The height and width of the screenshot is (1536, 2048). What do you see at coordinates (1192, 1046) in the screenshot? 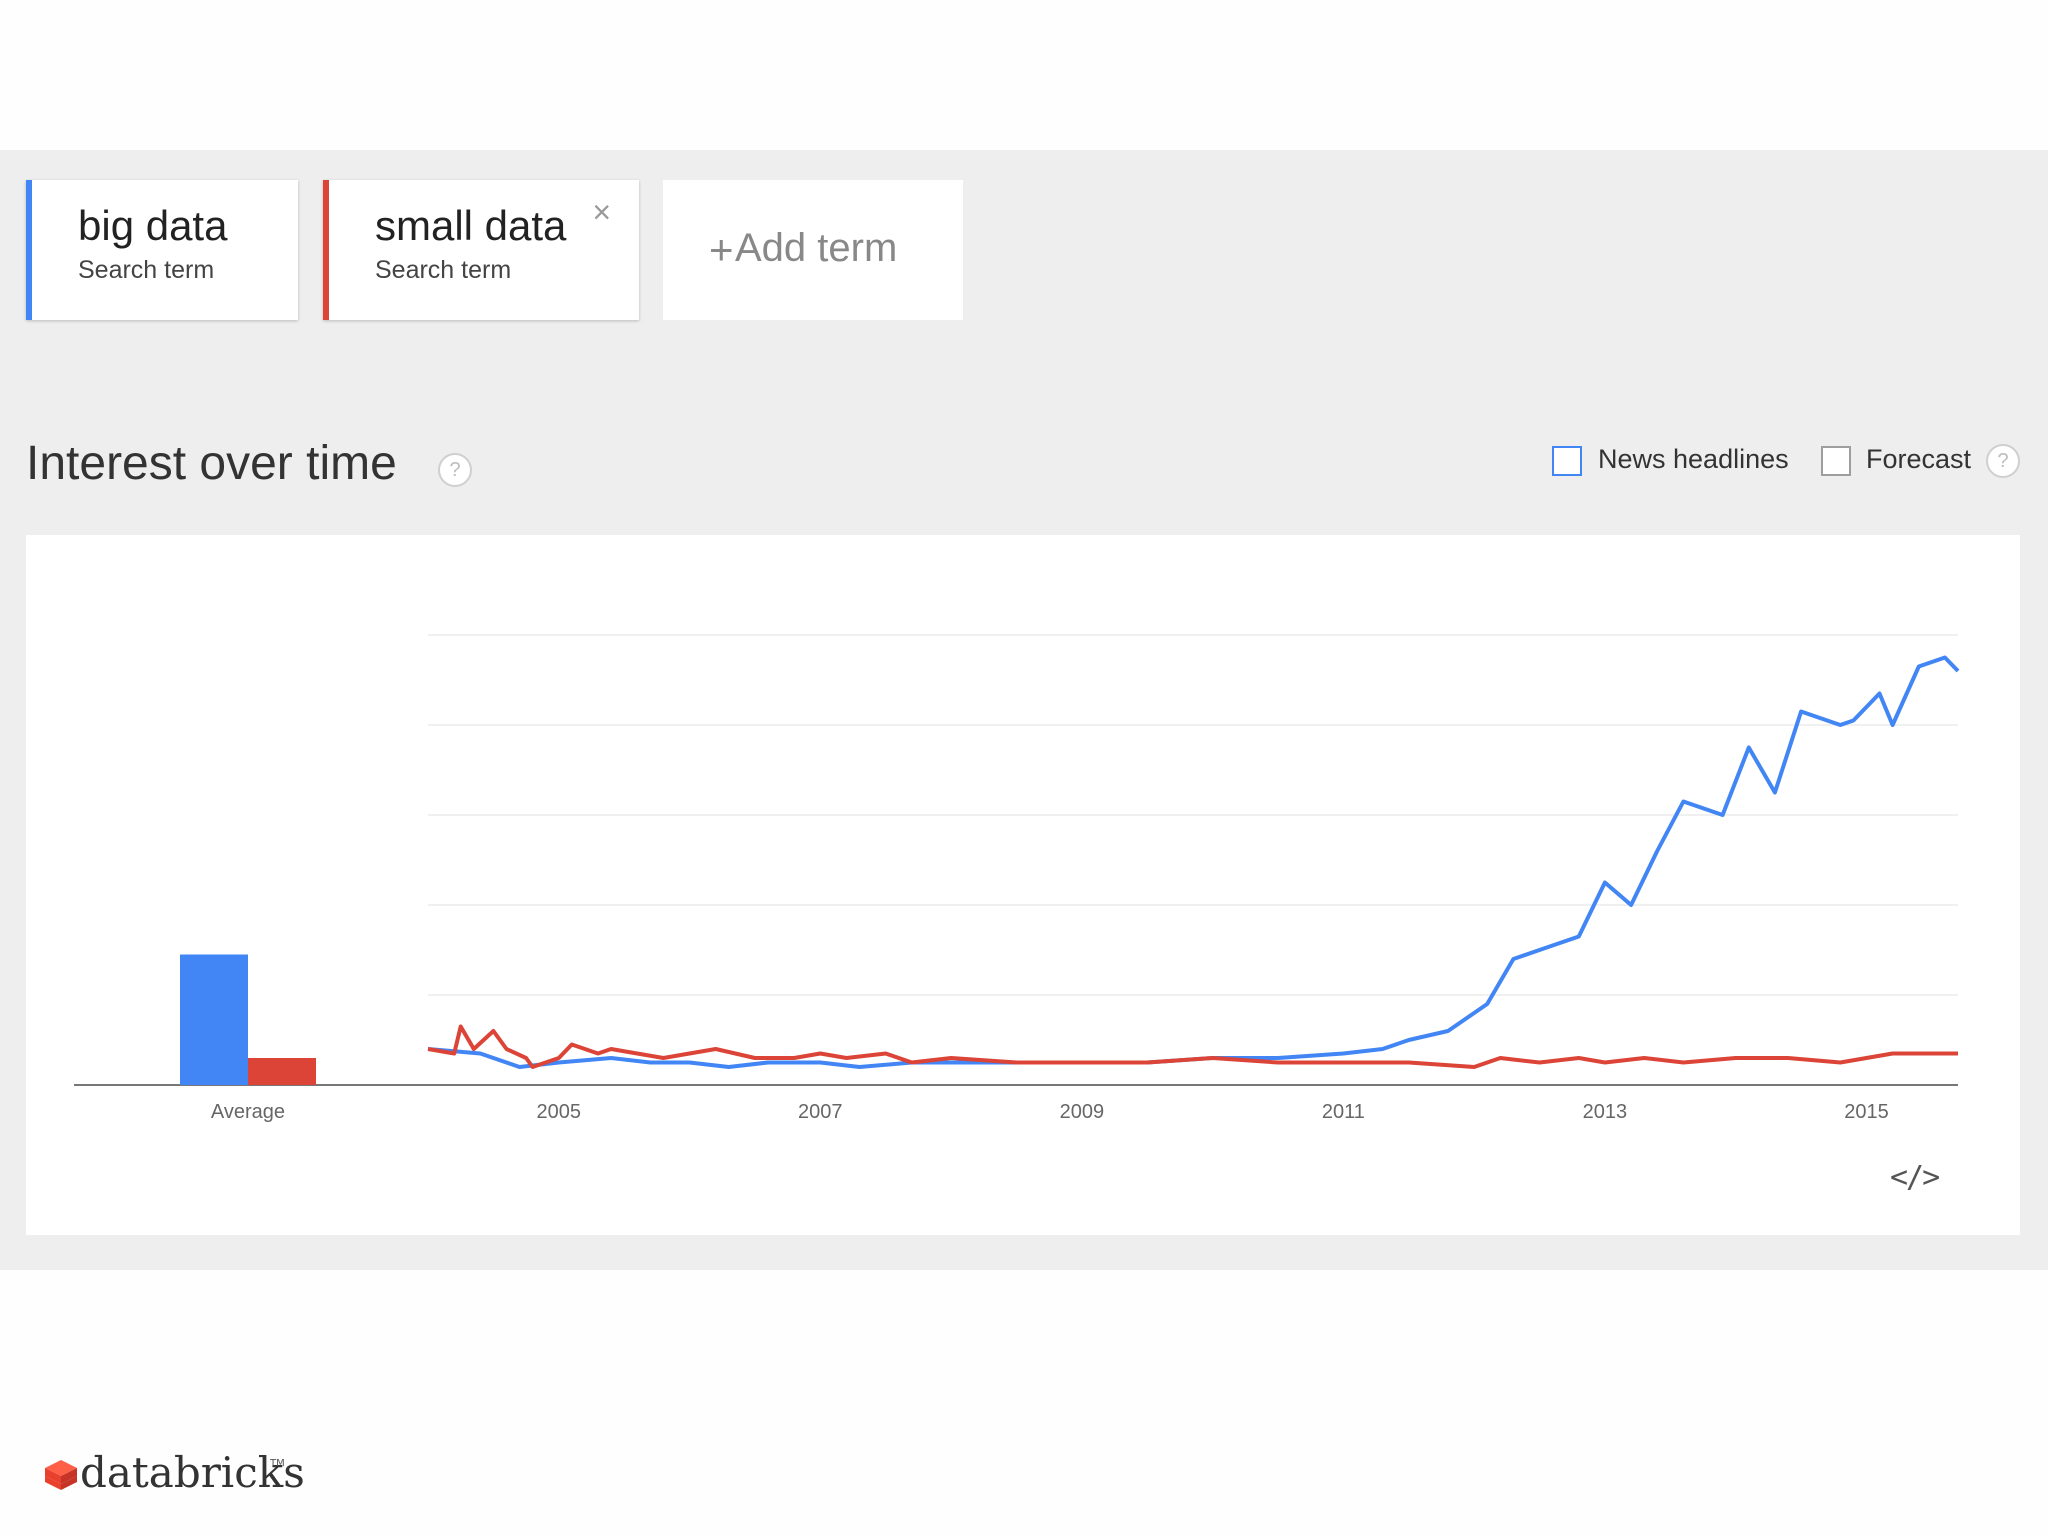
I see `series-line-small-data` at bounding box center [1192, 1046].